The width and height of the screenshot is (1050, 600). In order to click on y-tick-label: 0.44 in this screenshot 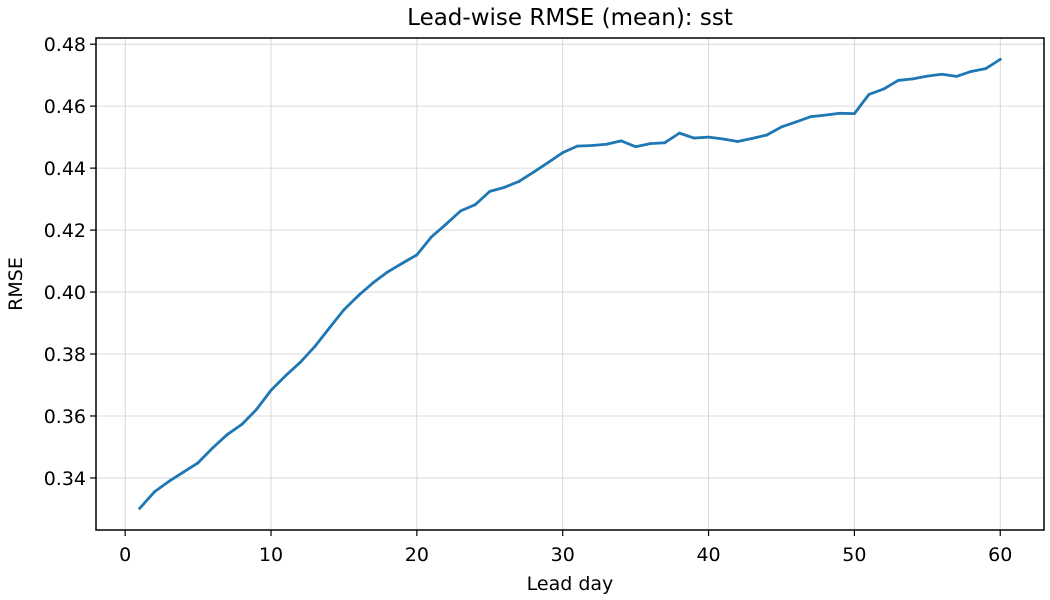, I will do `click(65, 169)`.